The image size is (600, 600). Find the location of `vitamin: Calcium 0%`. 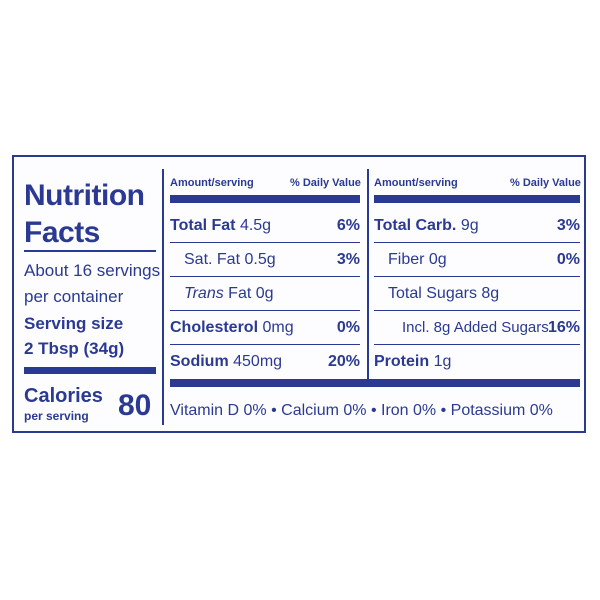

vitamin: Calcium 0% is located at coordinates (324, 410).